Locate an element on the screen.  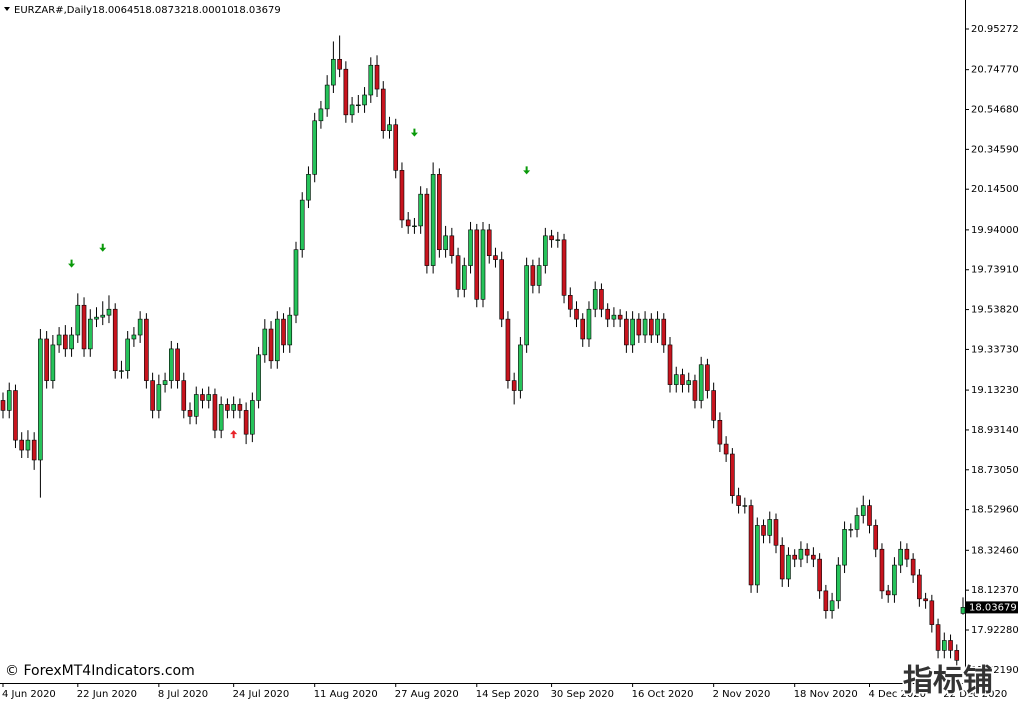
x-tick-label: 4 Dec 2020 is located at coordinates (897, 694).